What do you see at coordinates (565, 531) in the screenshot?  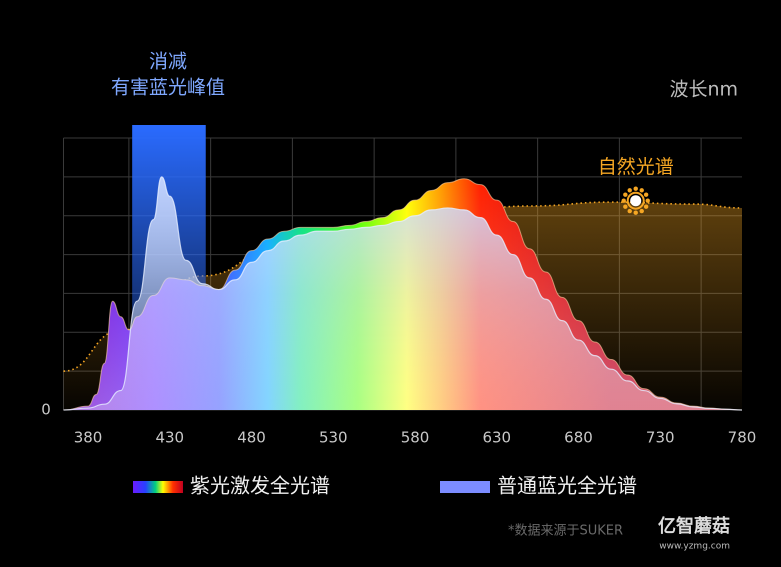 I see `source: *数据来源于SUKER` at bounding box center [565, 531].